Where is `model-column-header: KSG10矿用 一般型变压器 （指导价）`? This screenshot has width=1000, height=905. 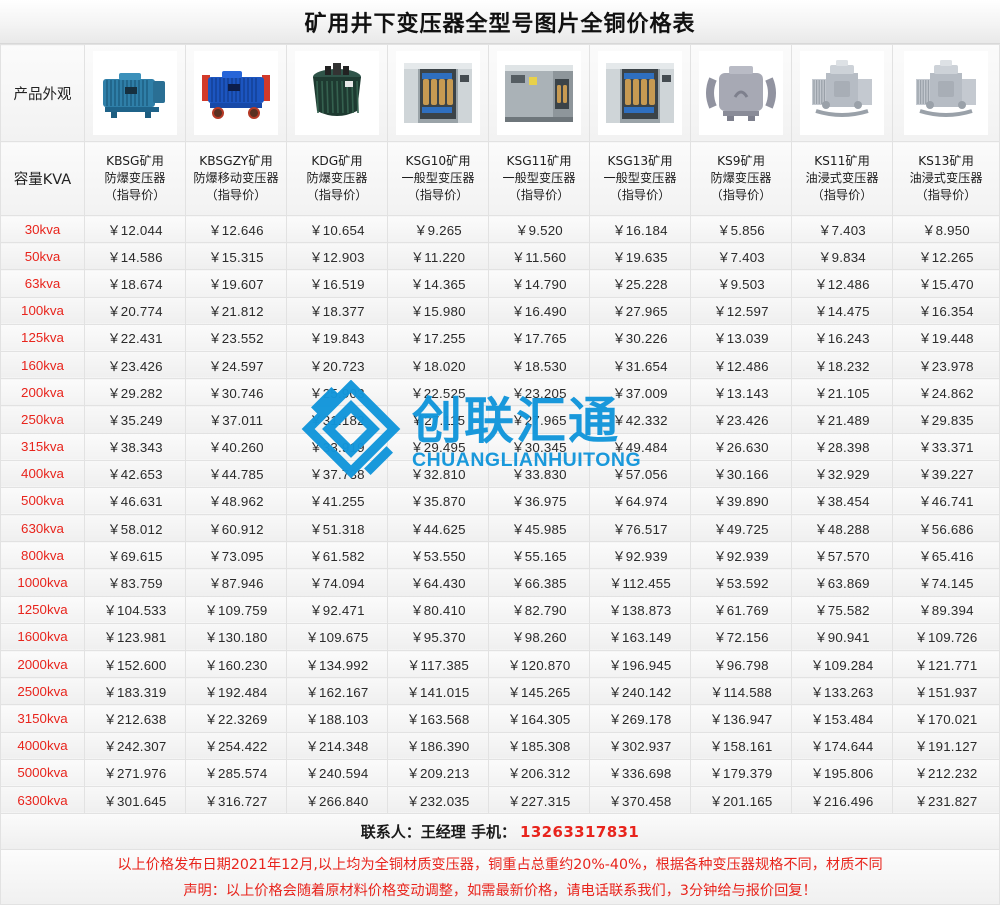 model-column-header: KSG10矿用 一般型变压器 （指导价） is located at coordinates (438, 178).